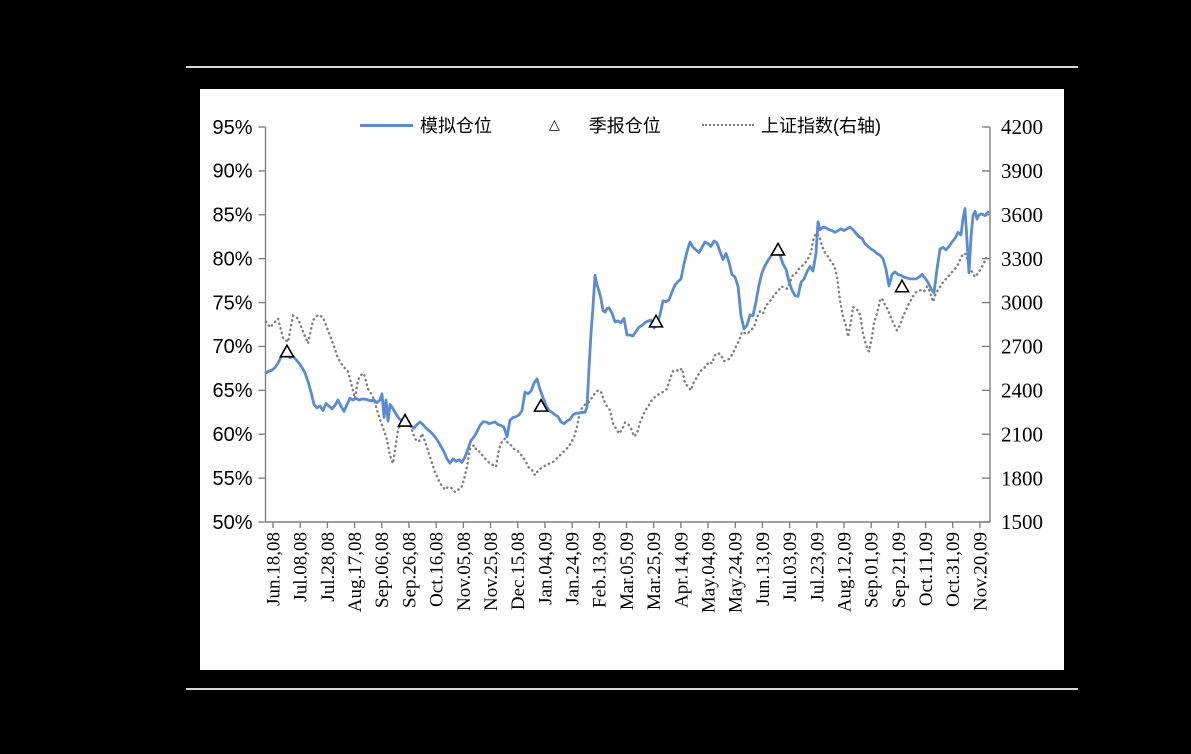  What do you see at coordinates (763, 569) in the screenshot?
I see `x-axis-tick-label: Jun.13,09` at bounding box center [763, 569].